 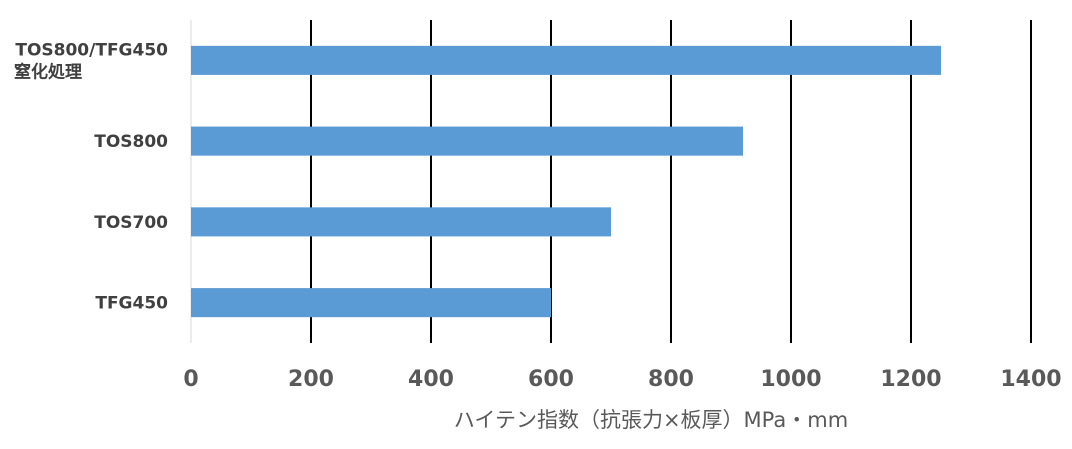 I want to click on x-tick-label: 0, so click(x=190, y=379).